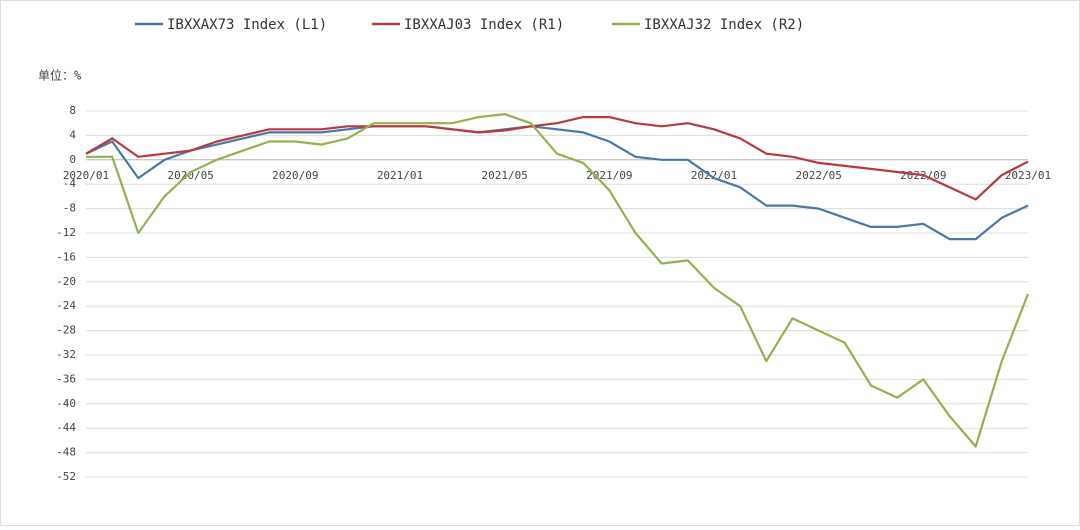 Image resolution: width=1080 pixels, height=530 pixels. What do you see at coordinates (60, 75) in the screenshot?
I see `unit-label: 单位：%` at bounding box center [60, 75].